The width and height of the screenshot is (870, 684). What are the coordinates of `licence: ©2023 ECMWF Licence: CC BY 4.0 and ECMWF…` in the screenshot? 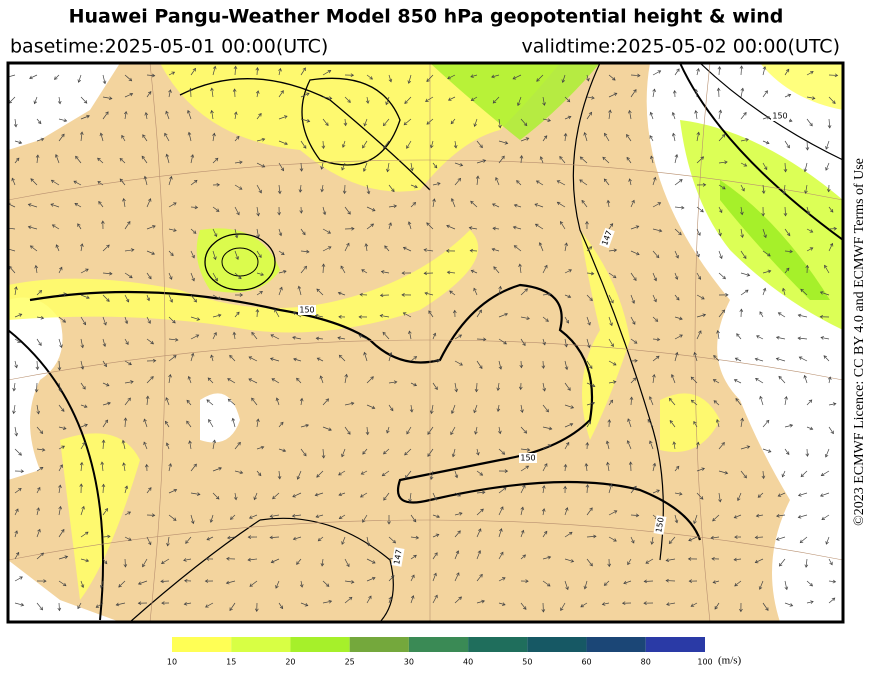 It's located at (859, 342).